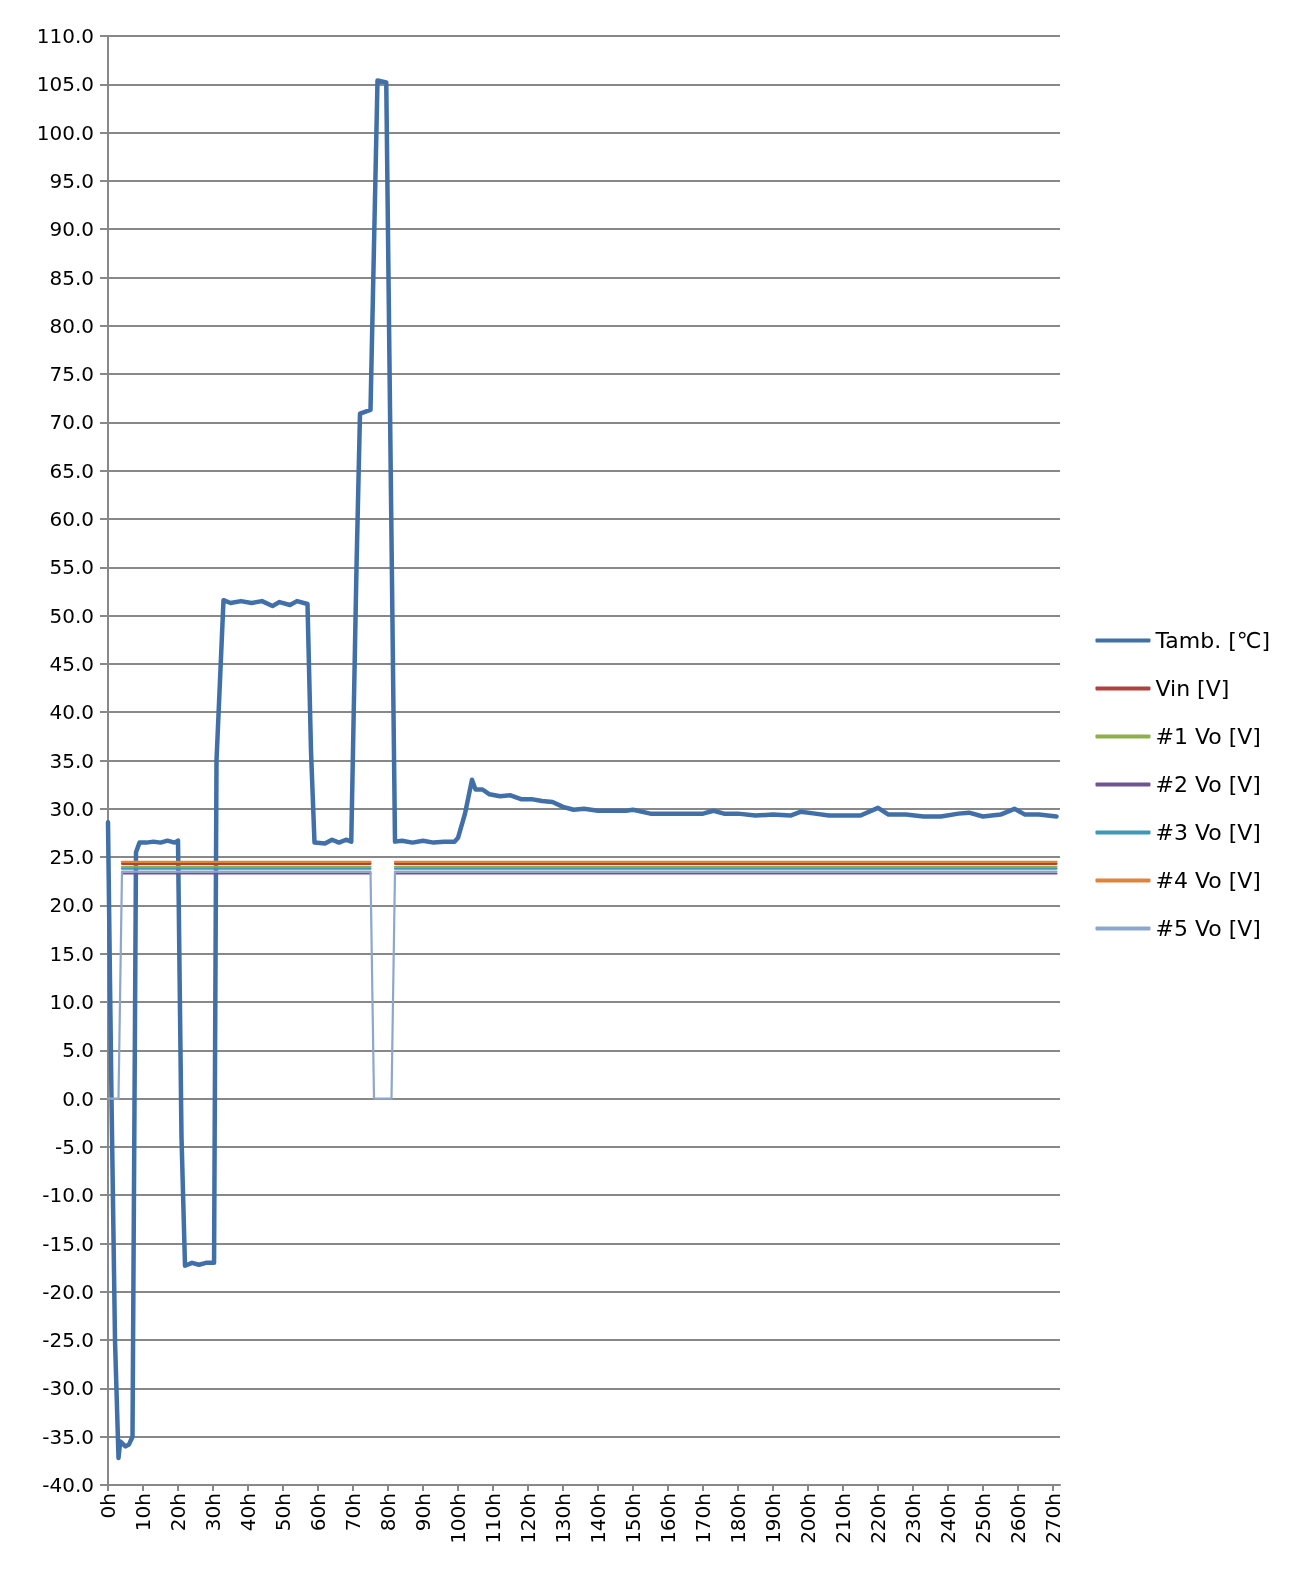 The height and width of the screenshot is (1569, 1300). I want to click on y-tick-label: 40.0, so click(71, 712).